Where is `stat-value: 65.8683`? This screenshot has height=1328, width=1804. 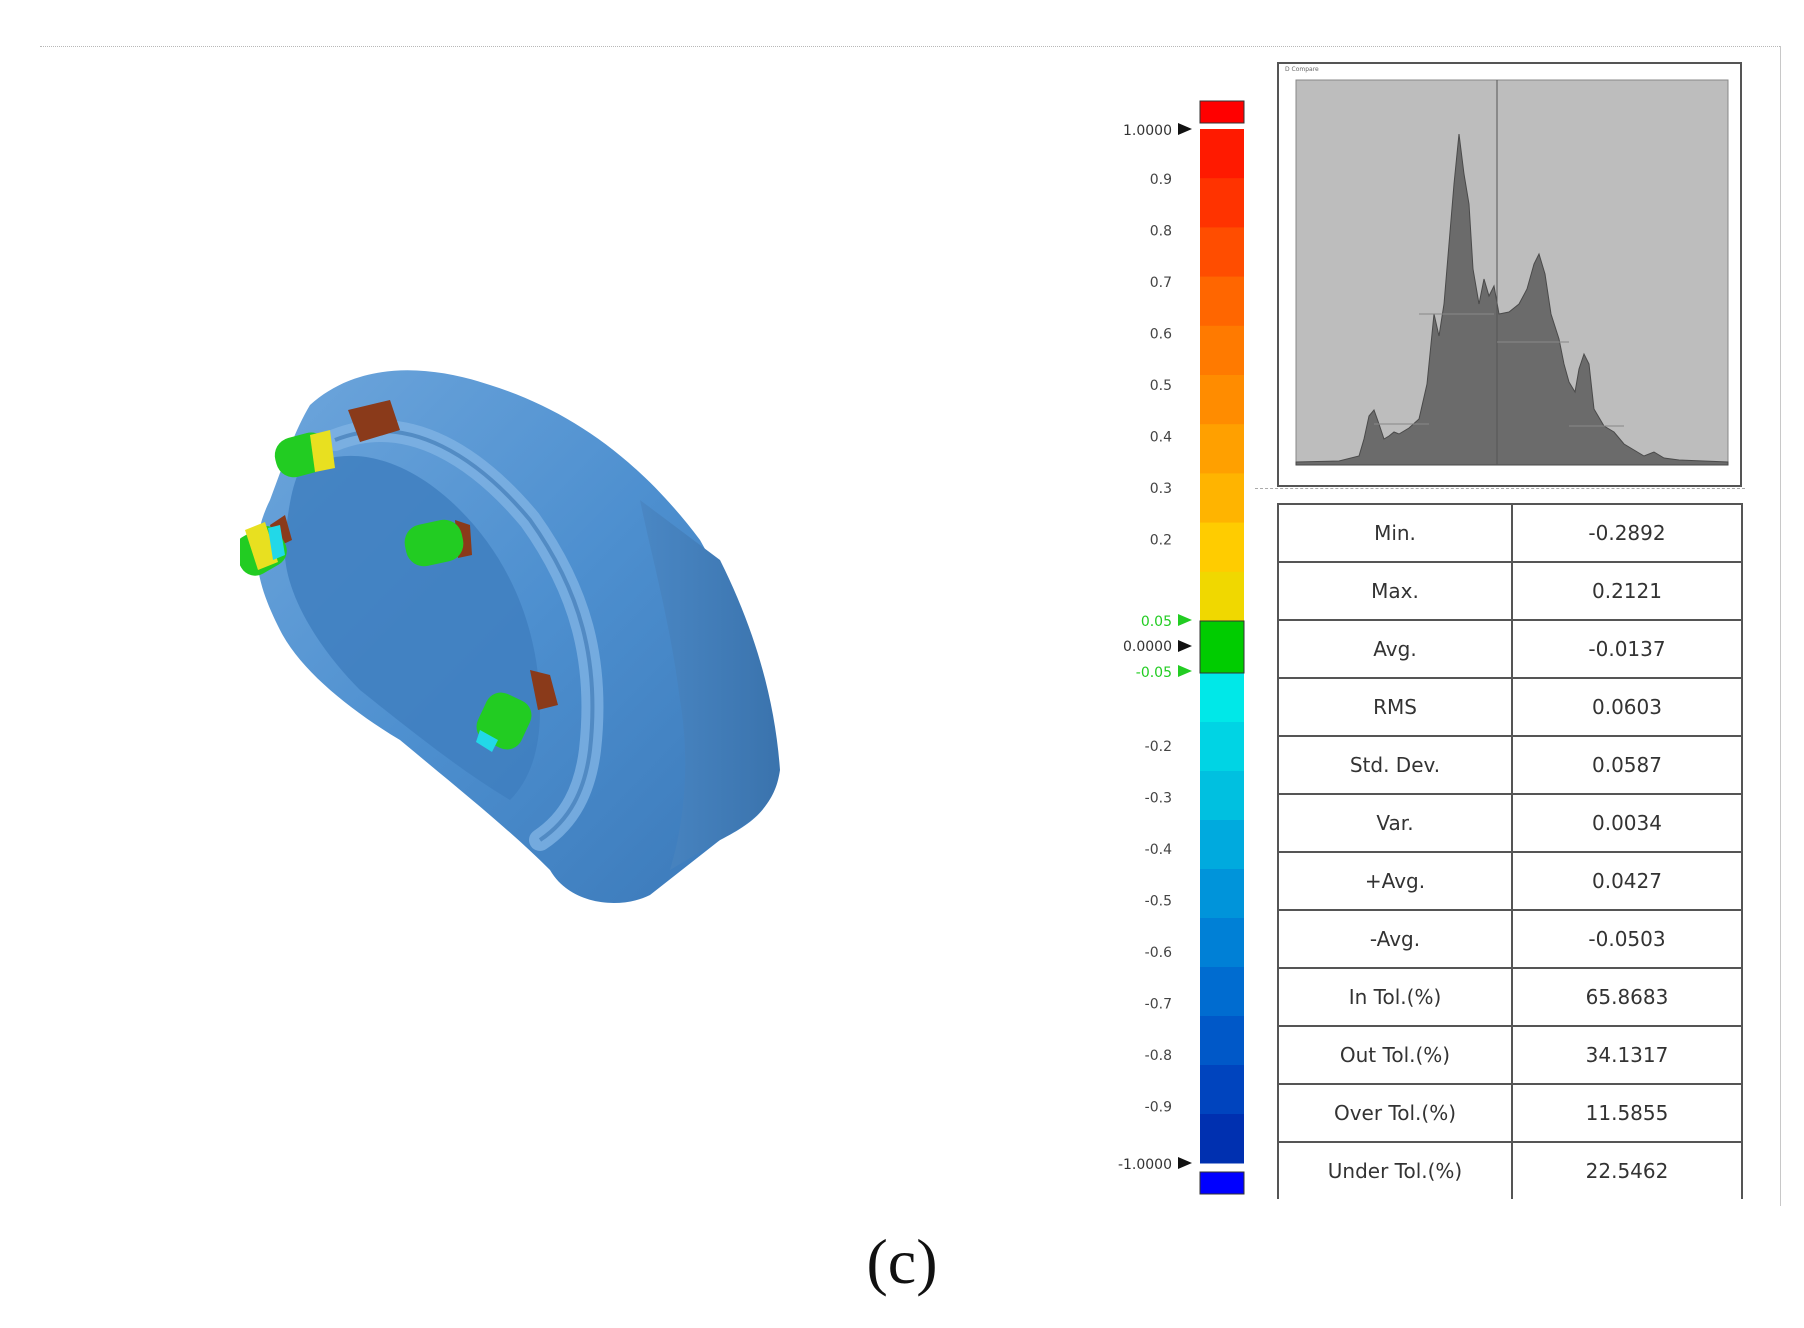 stat-value: 65.8683 is located at coordinates (1627, 997).